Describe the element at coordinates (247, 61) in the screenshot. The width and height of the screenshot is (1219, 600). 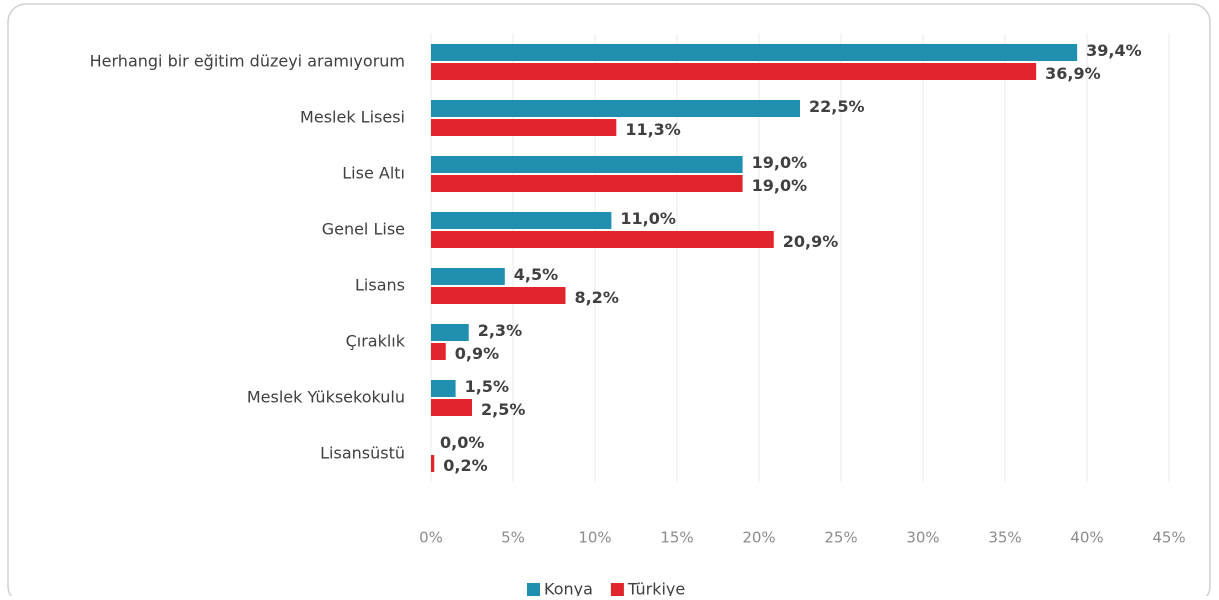
I see `y-tick-label: Herhangi bir eğitim düzeyi aramıyorum` at that location.